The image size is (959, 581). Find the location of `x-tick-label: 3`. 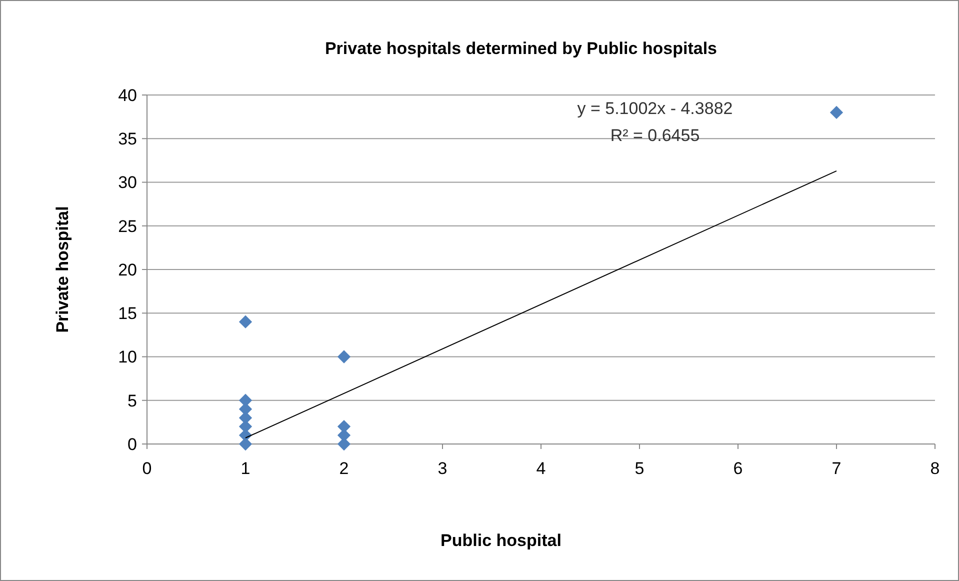

x-tick-label: 3 is located at coordinates (443, 468).